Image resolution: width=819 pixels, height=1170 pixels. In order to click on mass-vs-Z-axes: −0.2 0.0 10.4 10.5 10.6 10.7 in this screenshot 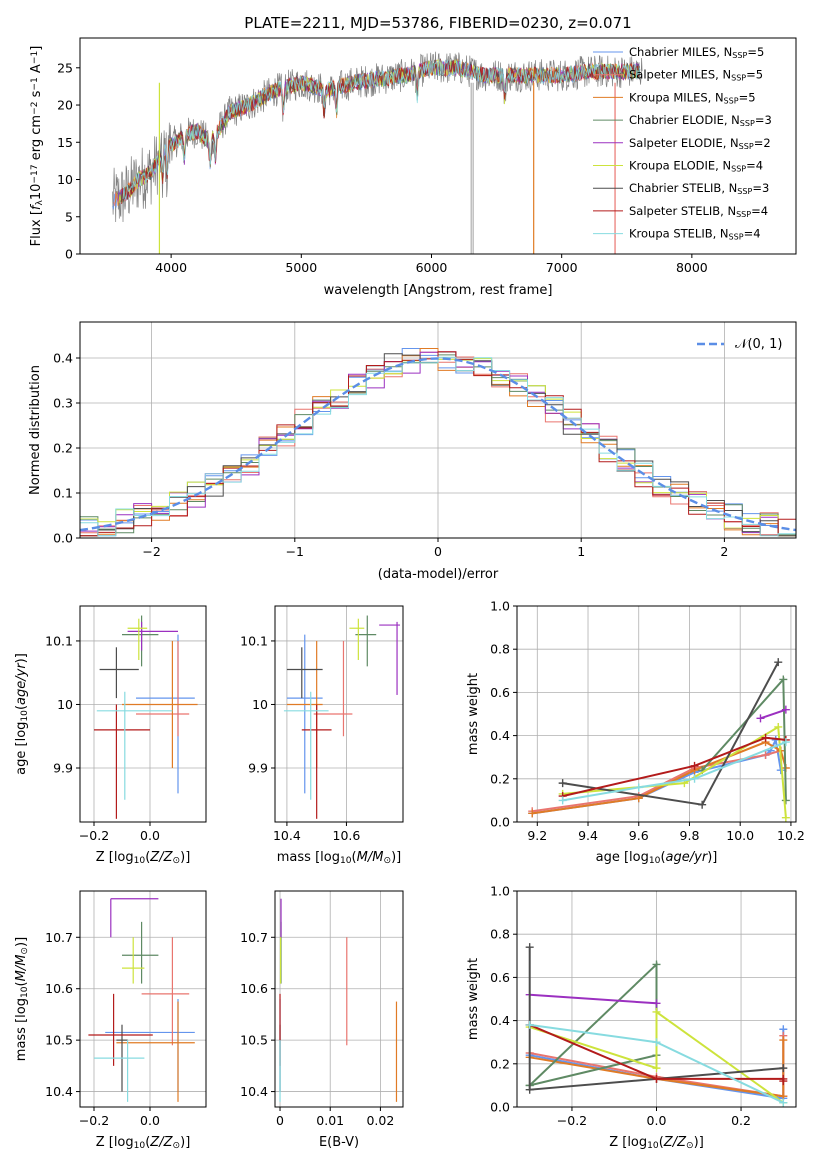, I will do `click(102, 1029)`.